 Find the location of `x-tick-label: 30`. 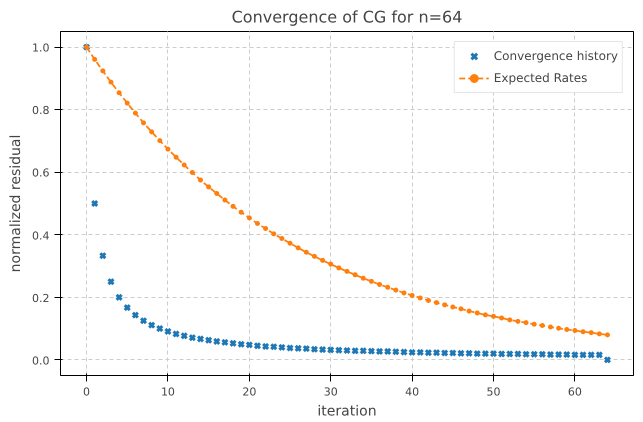

x-tick-label: 30 is located at coordinates (331, 392).